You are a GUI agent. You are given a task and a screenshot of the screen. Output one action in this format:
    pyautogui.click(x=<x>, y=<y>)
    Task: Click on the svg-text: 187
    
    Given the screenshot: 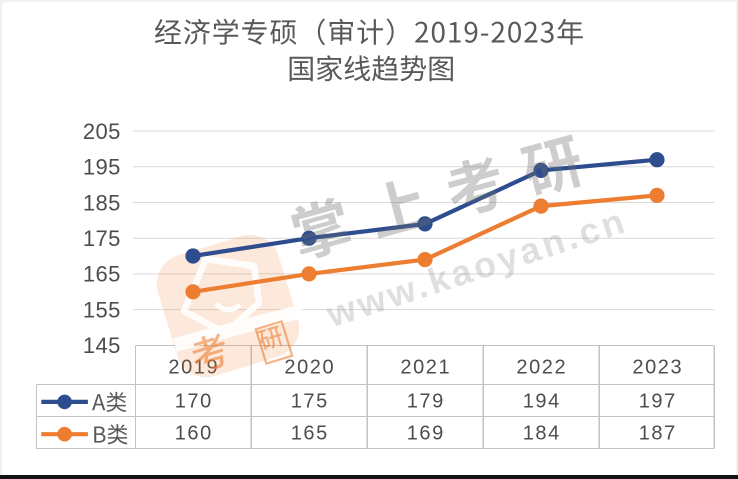 What is the action you would take?
    pyautogui.click(x=658, y=434)
    